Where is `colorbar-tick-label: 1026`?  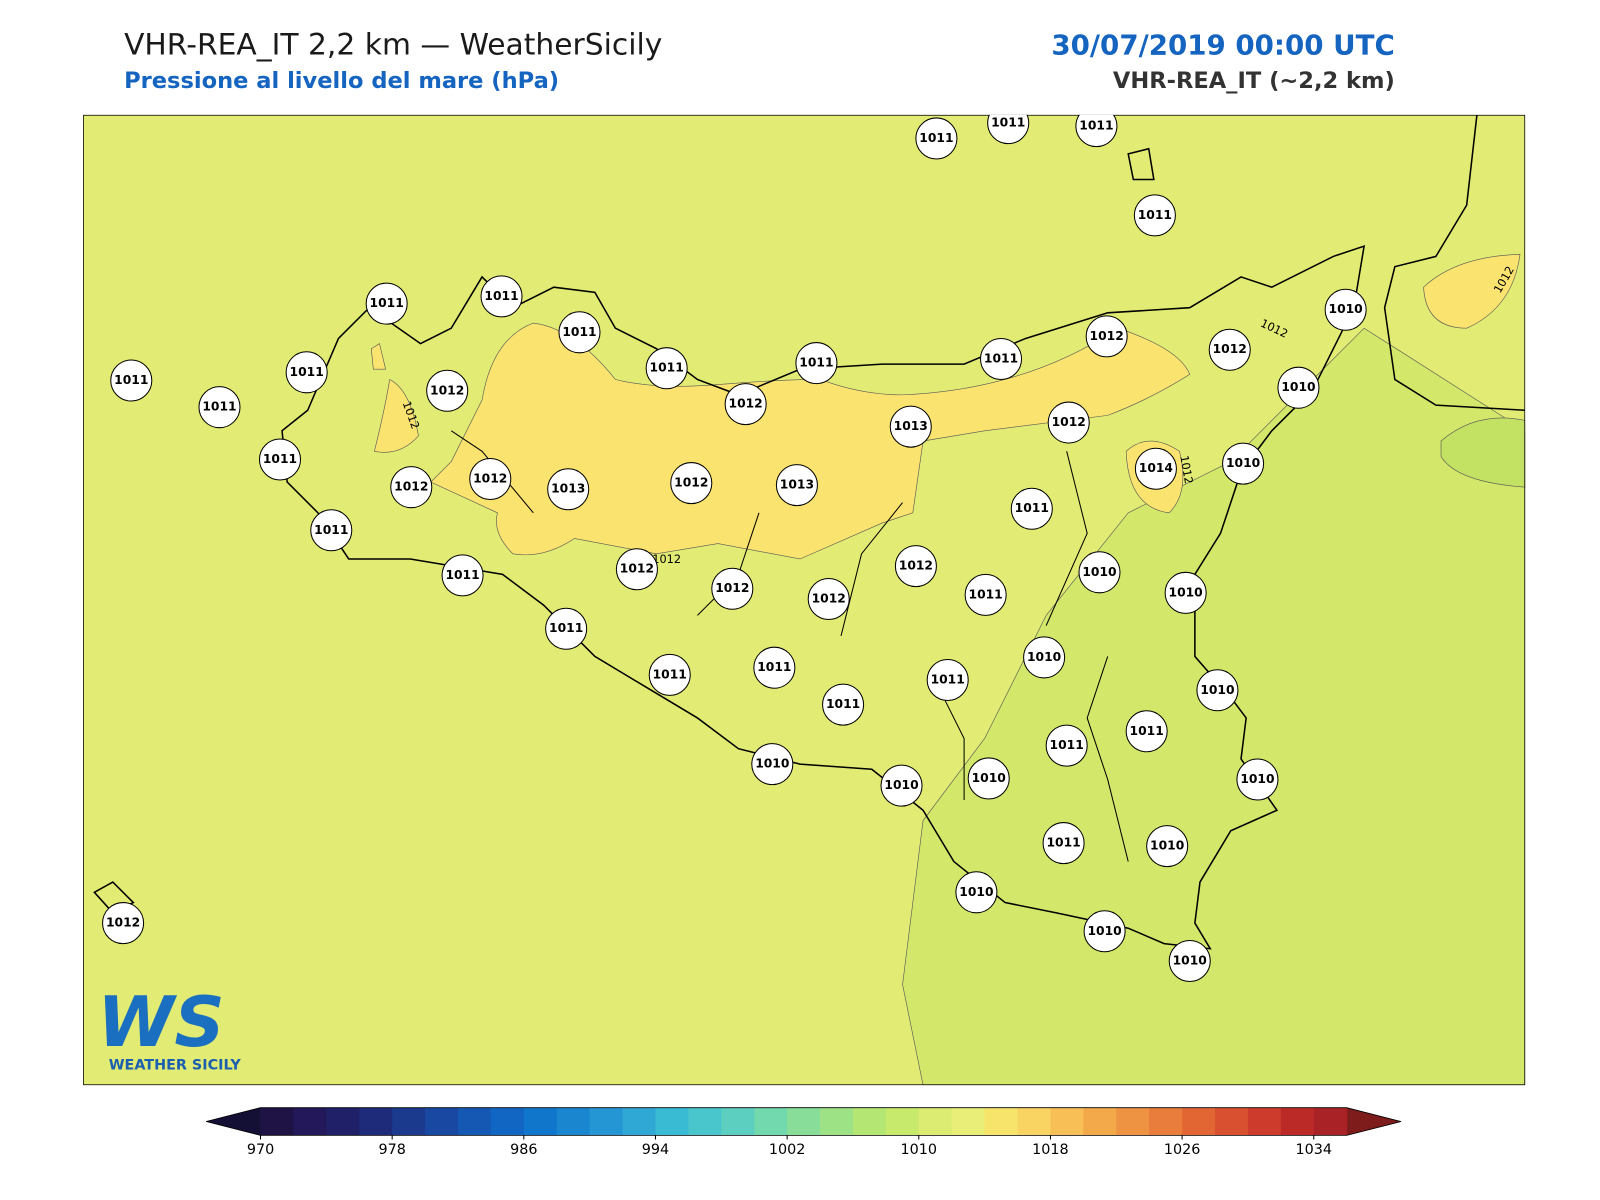 colorbar-tick-label: 1026 is located at coordinates (1182, 1150).